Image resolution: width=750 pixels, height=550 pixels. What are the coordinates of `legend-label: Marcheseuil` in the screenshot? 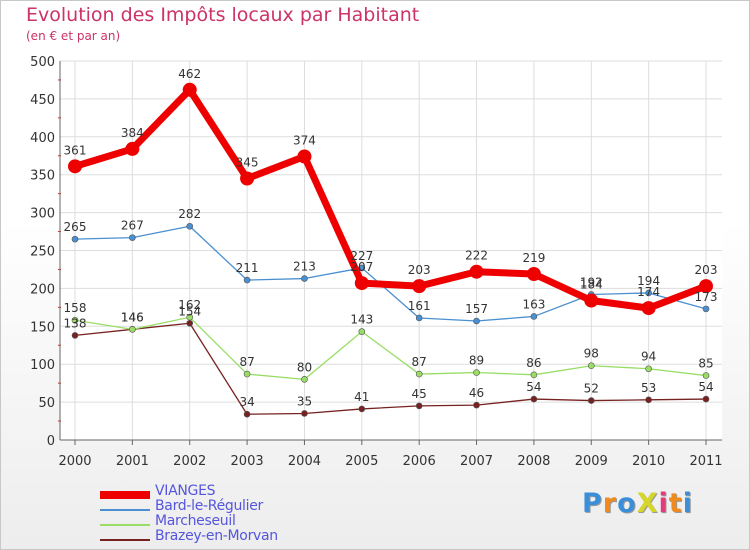 It's located at (195, 521).